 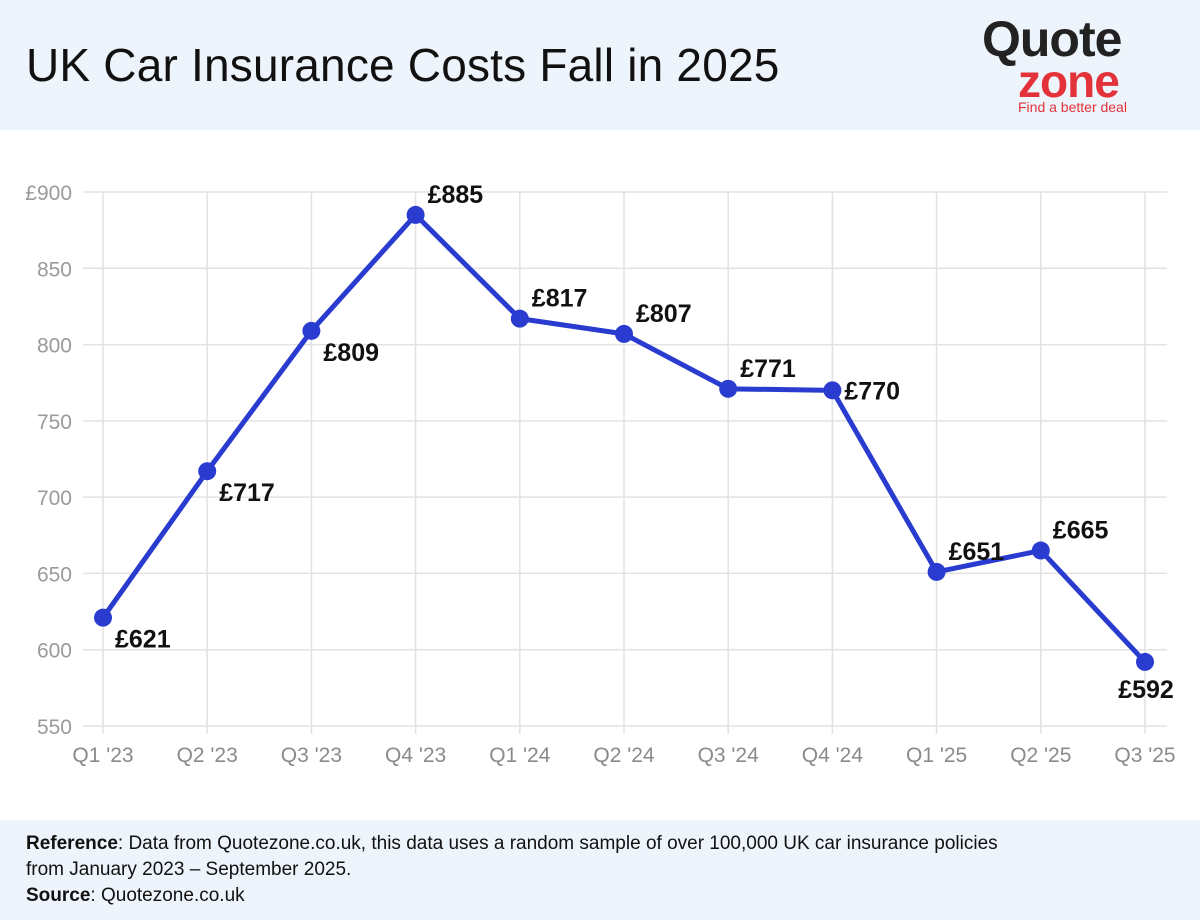 I want to click on page-title: UK Car Insurance Costs Fall in 2025, so click(x=403, y=65).